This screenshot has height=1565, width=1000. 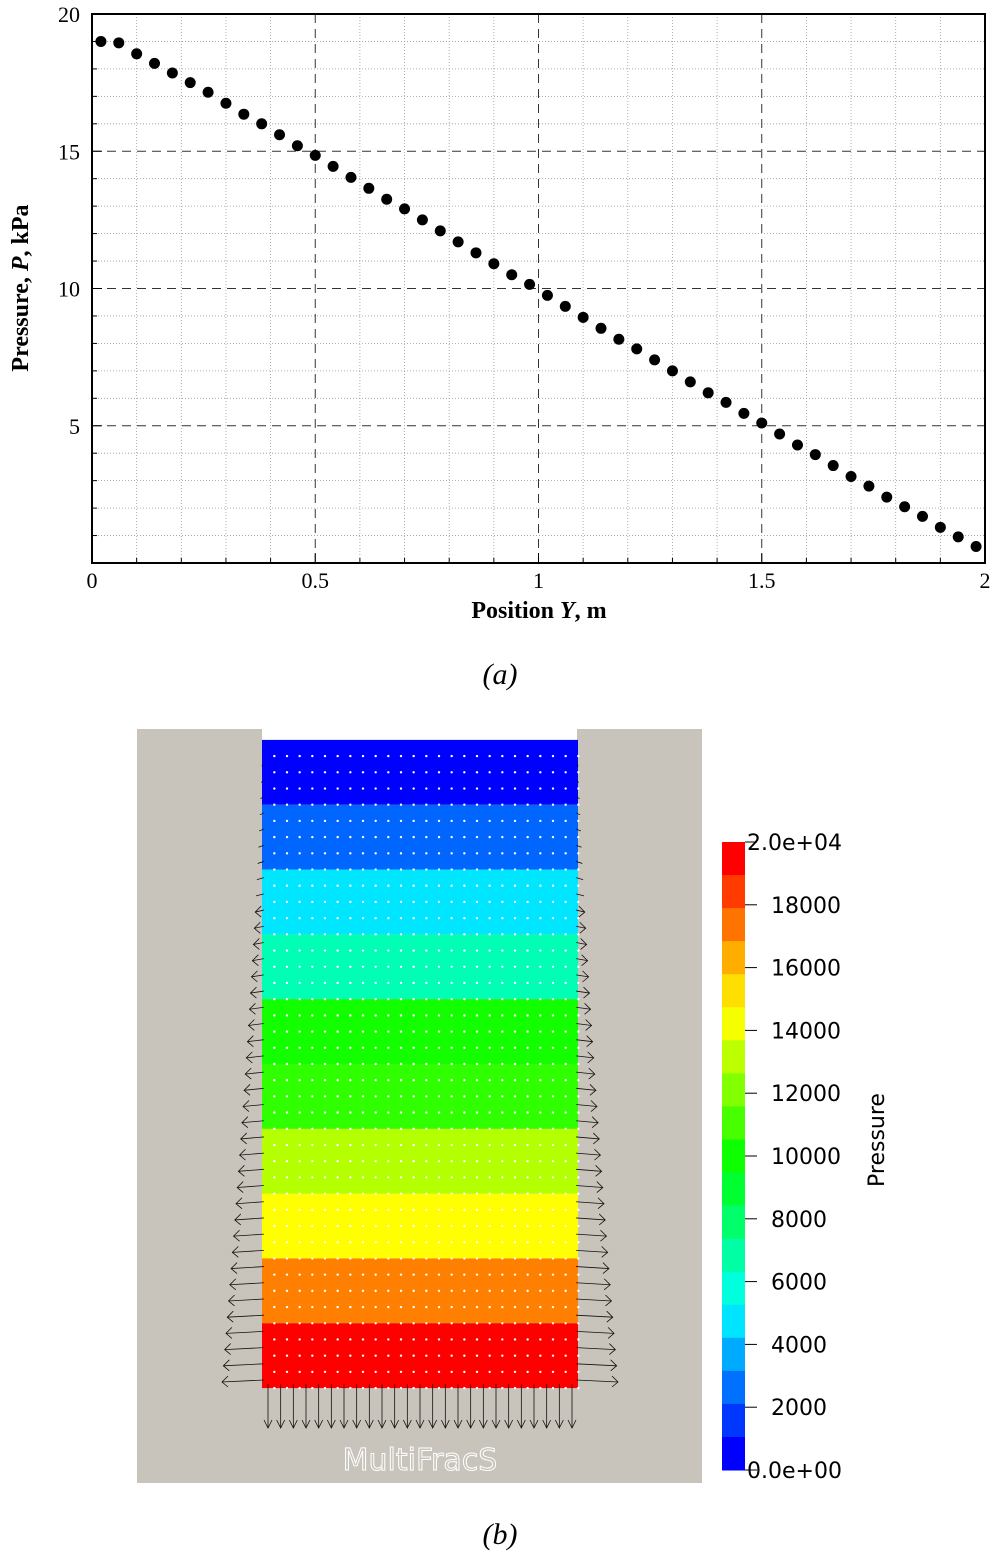 I want to click on flow-arrowhead, so click(x=395, y=1424).